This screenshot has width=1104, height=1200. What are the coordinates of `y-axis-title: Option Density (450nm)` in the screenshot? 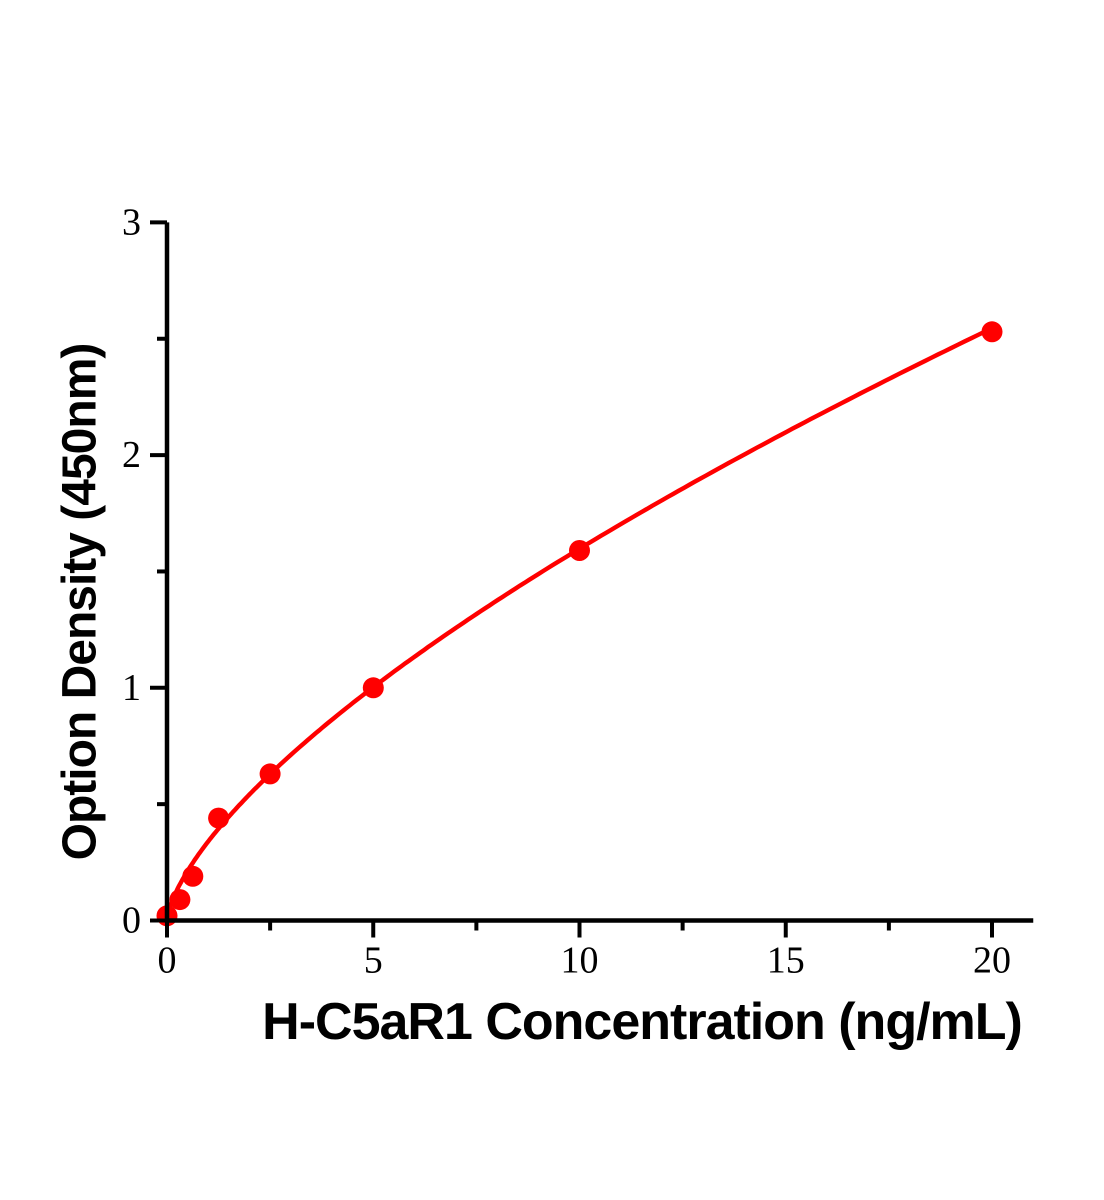 It's located at (80, 602).